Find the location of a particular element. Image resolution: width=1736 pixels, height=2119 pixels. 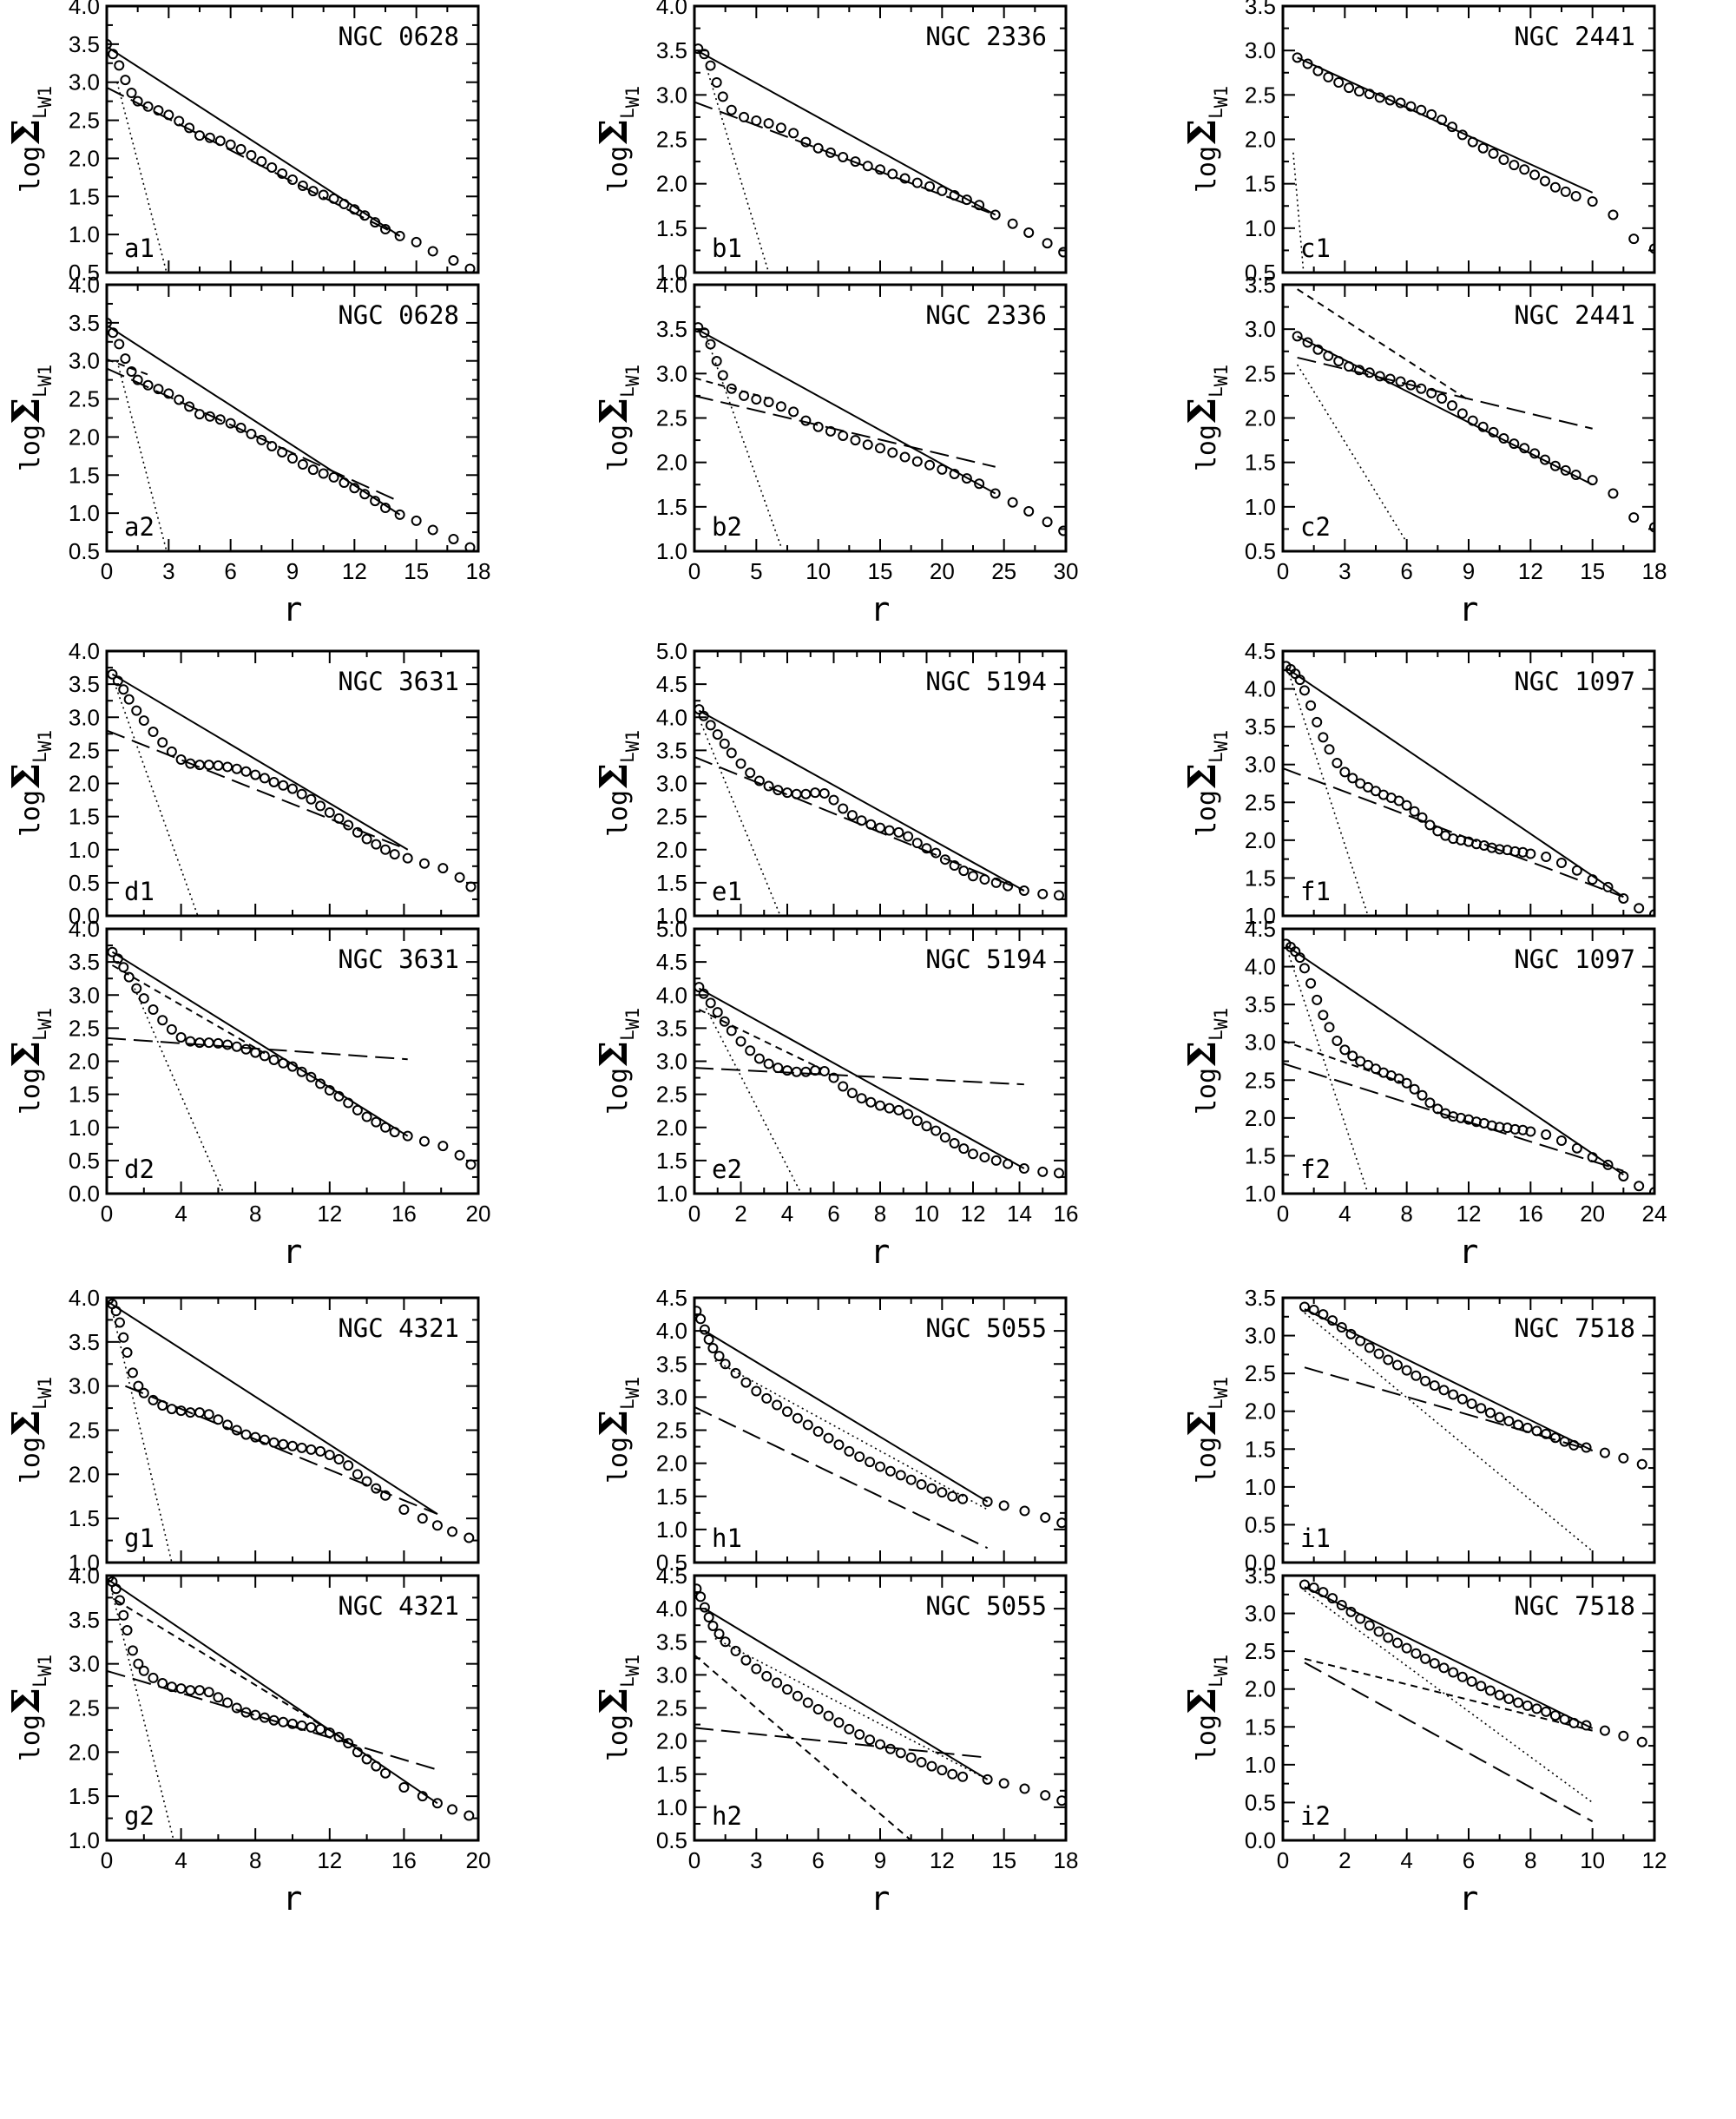

fit-line-solid is located at coordinates (846, 412).